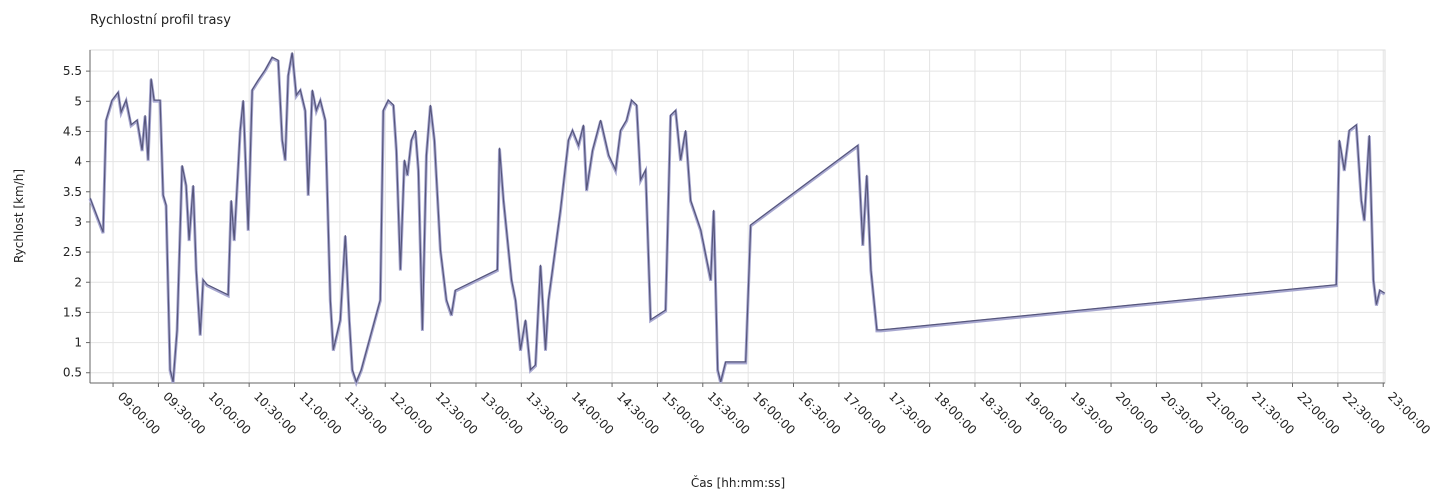 The width and height of the screenshot is (1435, 493). Describe the element at coordinates (78, 162) in the screenshot. I see `y-tick-label: 4` at that location.